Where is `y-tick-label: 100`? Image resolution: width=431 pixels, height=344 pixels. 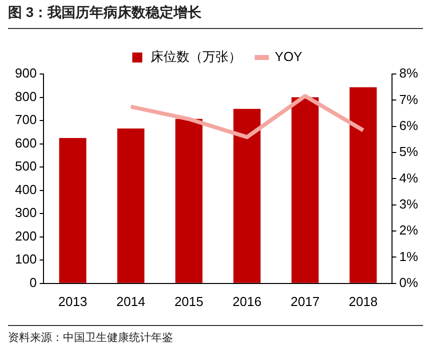 y-tick-label: 100 is located at coordinates (25, 259).